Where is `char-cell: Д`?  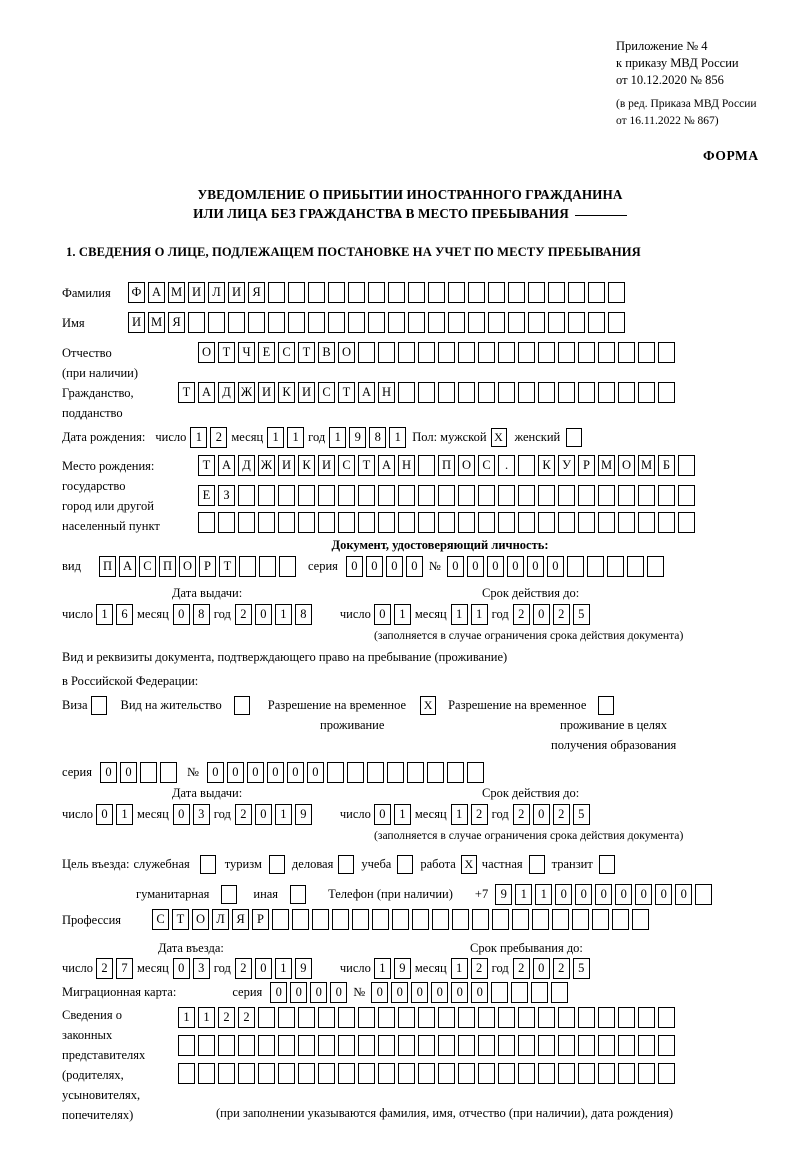
char-cell: Д is located at coordinates (226, 392).